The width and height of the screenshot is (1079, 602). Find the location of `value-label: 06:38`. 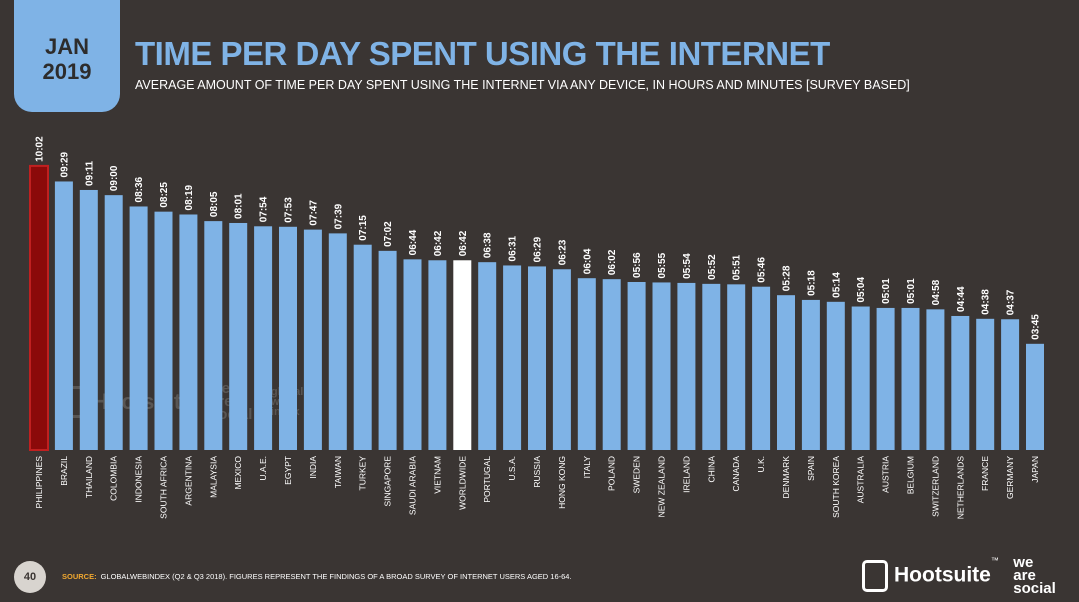

value-label: 06:38 is located at coordinates (488, 245).